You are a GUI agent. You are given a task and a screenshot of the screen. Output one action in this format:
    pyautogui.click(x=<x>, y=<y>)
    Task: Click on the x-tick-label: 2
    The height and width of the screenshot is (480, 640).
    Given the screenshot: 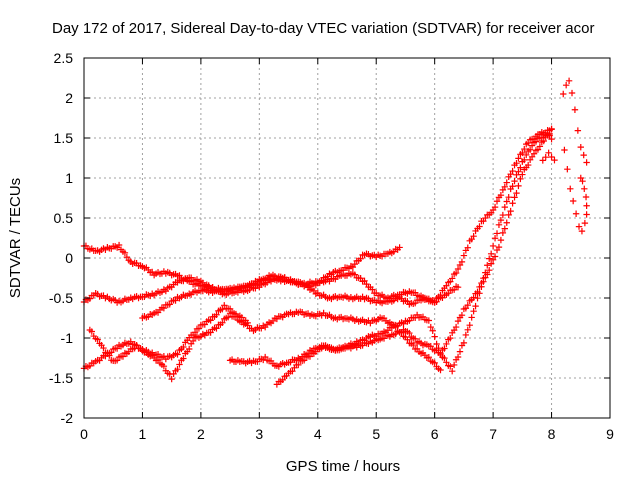 What is the action you would take?
    pyautogui.click(x=201, y=434)
    